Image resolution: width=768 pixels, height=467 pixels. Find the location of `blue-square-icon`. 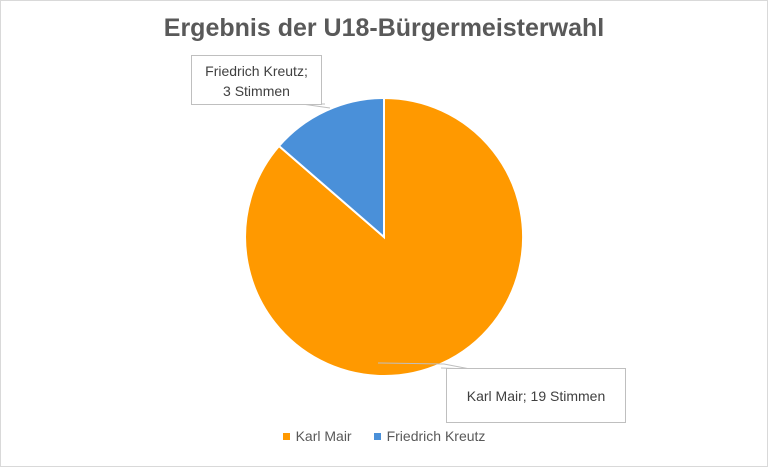

blue-square-icon is located at coordinates (377, 436).